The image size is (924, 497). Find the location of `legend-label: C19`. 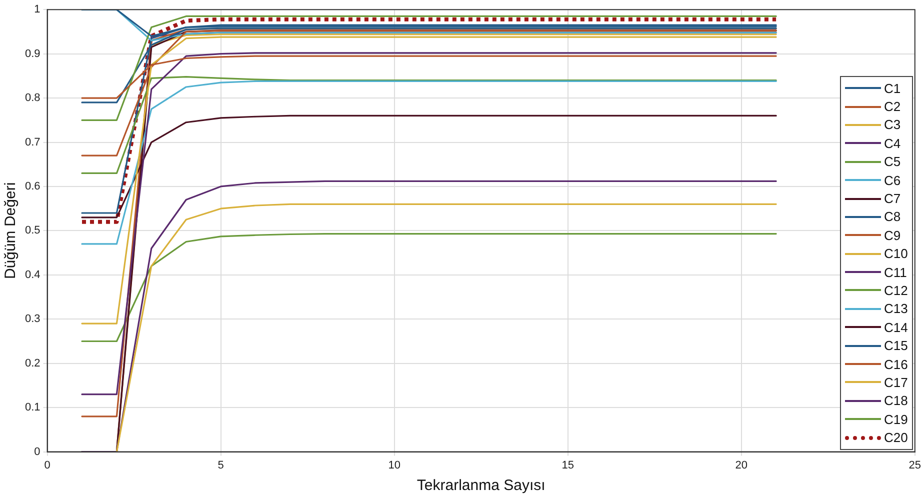

legend-label: C19 is located at coordinates (896, 419).